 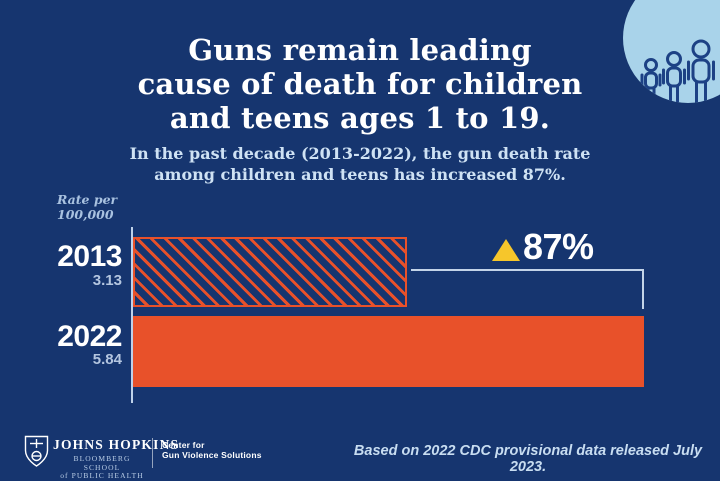 What do you see at coordinates (102, 475) in the screenshot?
I see `jhu-school-line: of PUBLIC HEALTH` at bounding box center [102, 475].